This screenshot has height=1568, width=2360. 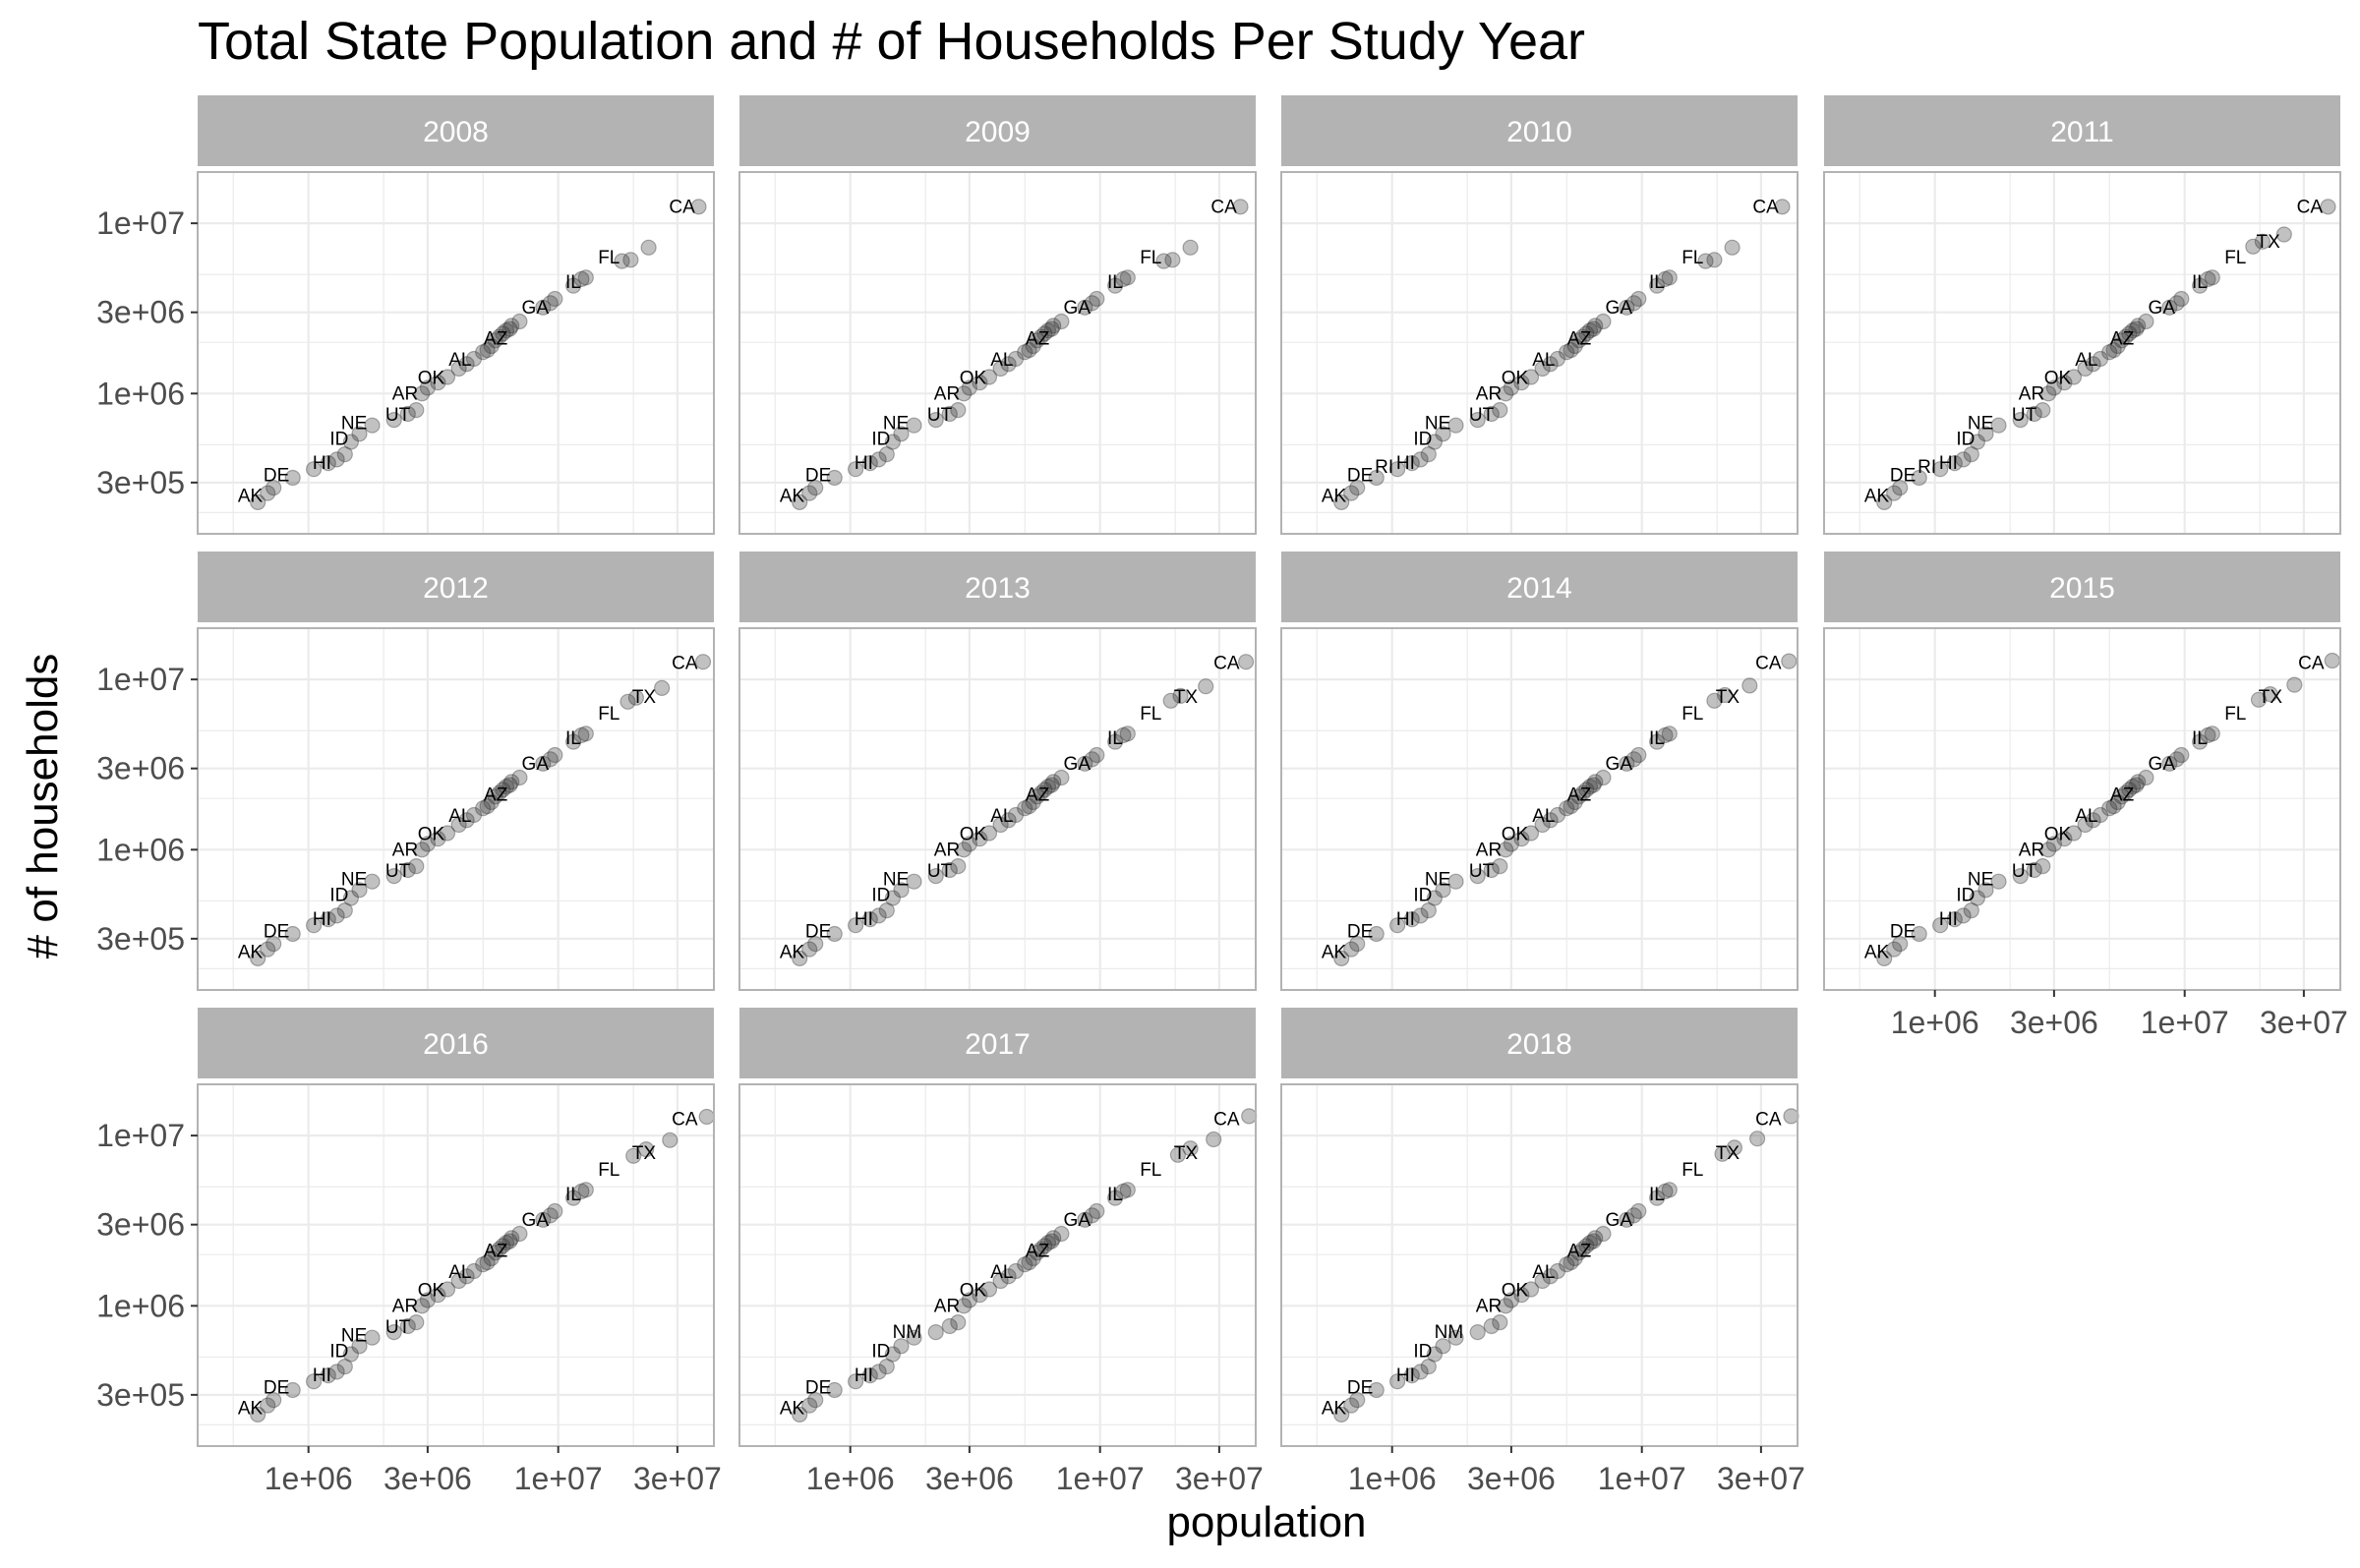 What do you see at coordinates (907, 1332) in the screenshot?
I see `point-label-nm: NM` at bounding box center [907, 1332].